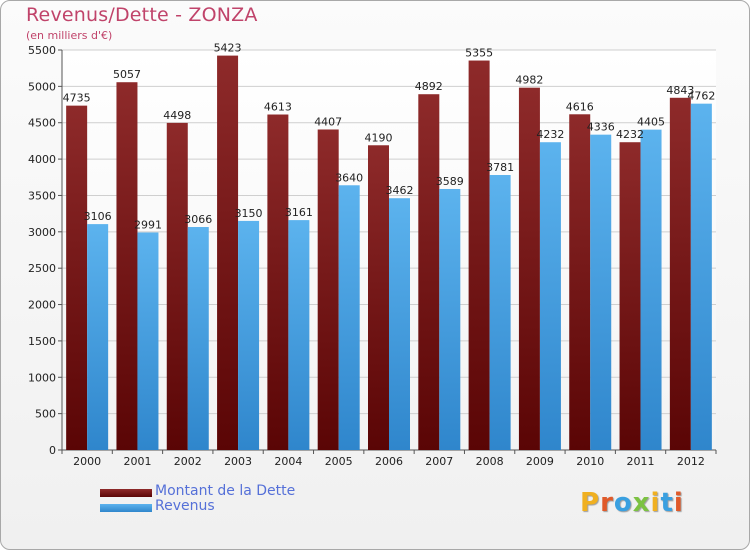 This screenshot has width=750, height=550. What do you see at coordinates (42, 305) in the screenshot?
I see `y-tick-label: 2000` at bounding box center [42, 305].